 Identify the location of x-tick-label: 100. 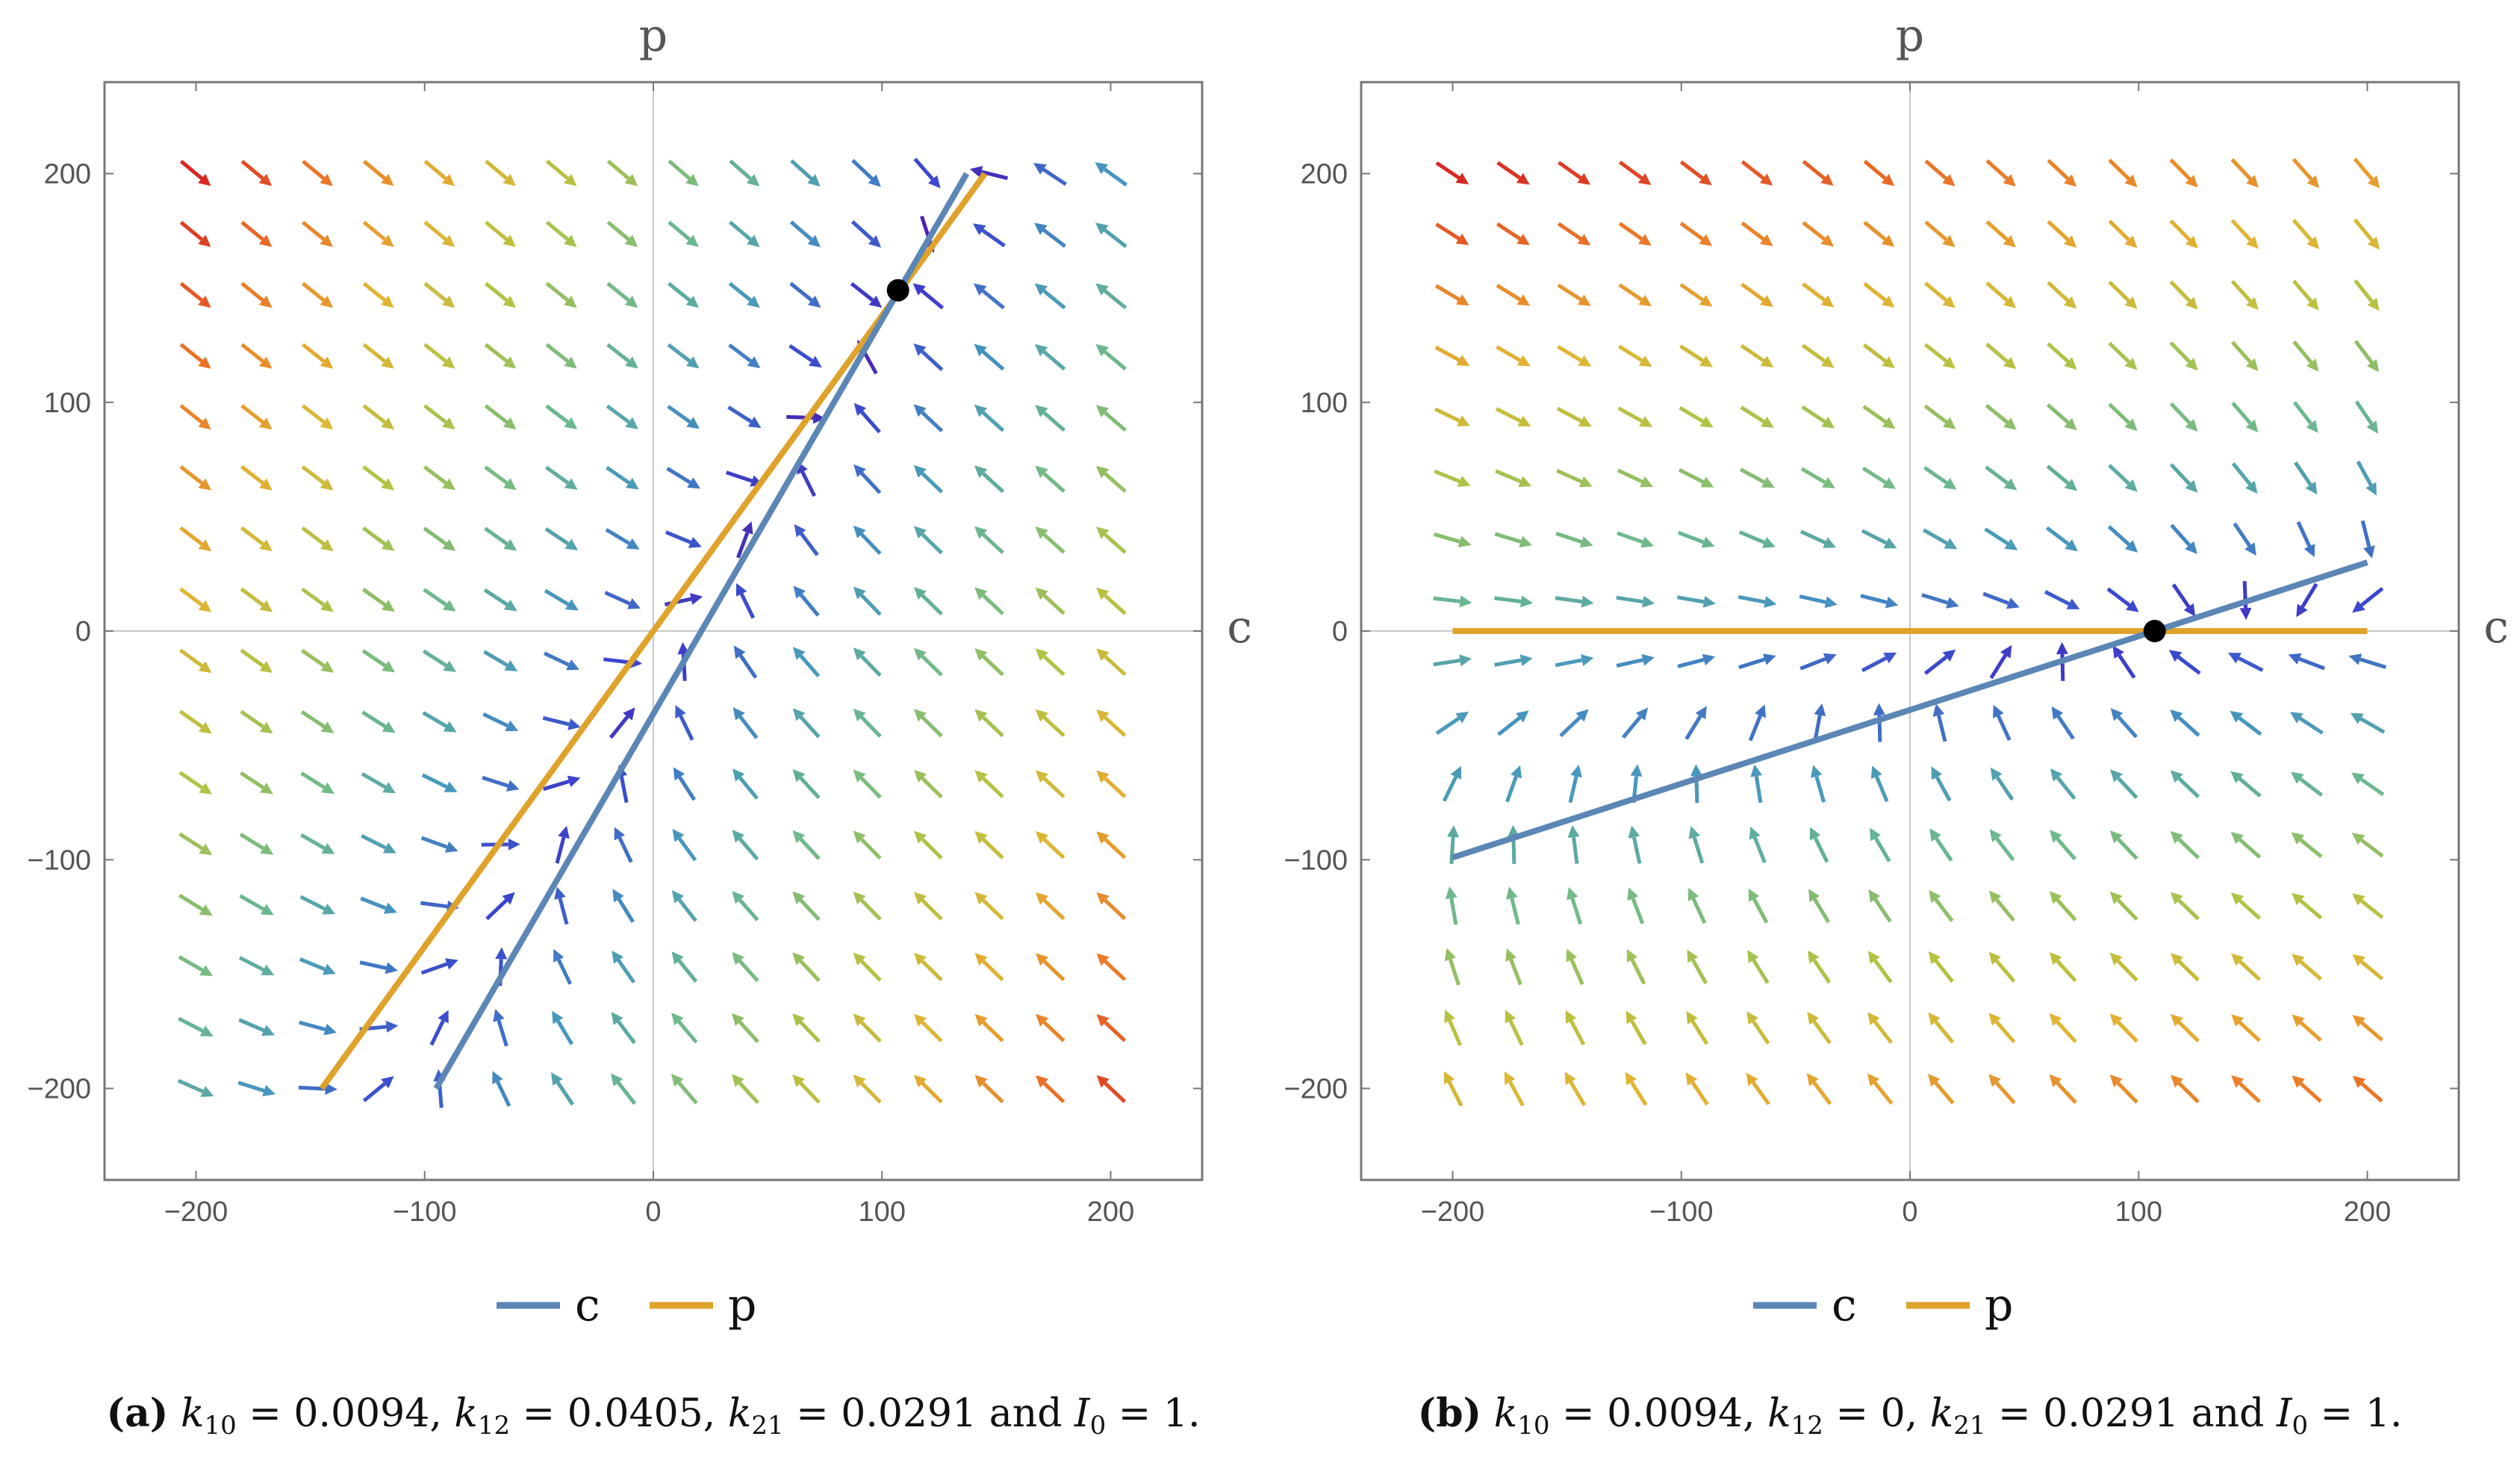
(2138, 1212).